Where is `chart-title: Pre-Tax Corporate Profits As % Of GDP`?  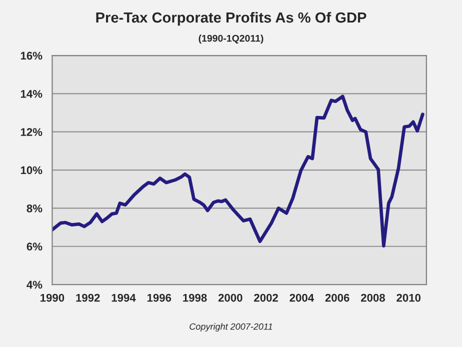 chart-title: Pre-Tax Corporate Profits As % Of GDP is located at coordinates (231, 19).